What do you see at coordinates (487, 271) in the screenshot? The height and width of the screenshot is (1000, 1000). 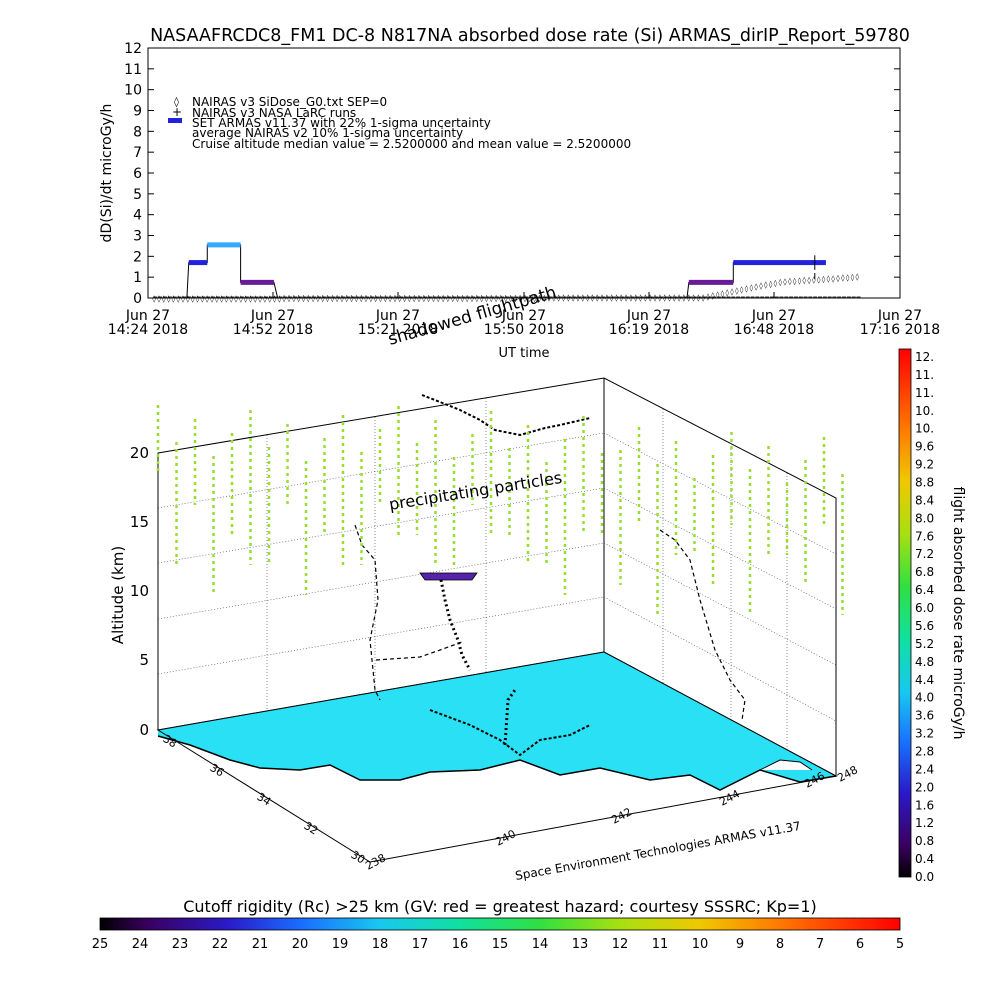 I see `armas-step-line` at bounding box center [487, 271].